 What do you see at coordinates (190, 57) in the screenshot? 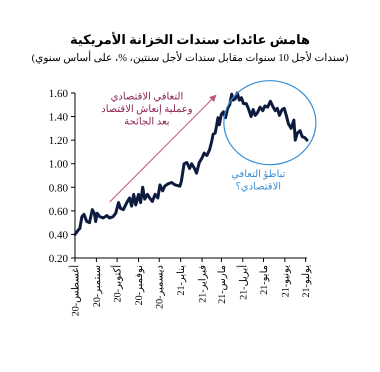
I see `chart-subtitle: (سندات لأجل 10 سنوات مقابل سندات لأجل سنتين، %، على أساس سنوي)` at bounding box center [190, 57].